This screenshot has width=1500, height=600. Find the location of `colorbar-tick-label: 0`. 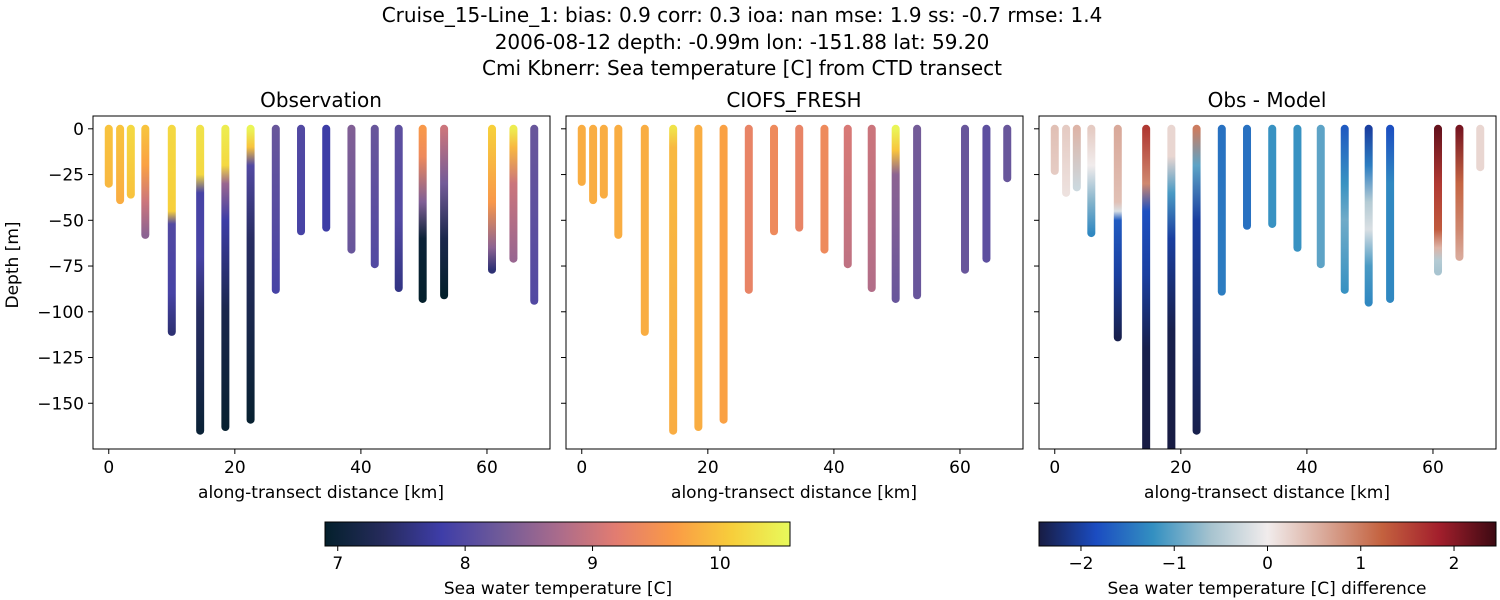

colorbar-tick-label: 0 is located at coordinates (1267, 564).